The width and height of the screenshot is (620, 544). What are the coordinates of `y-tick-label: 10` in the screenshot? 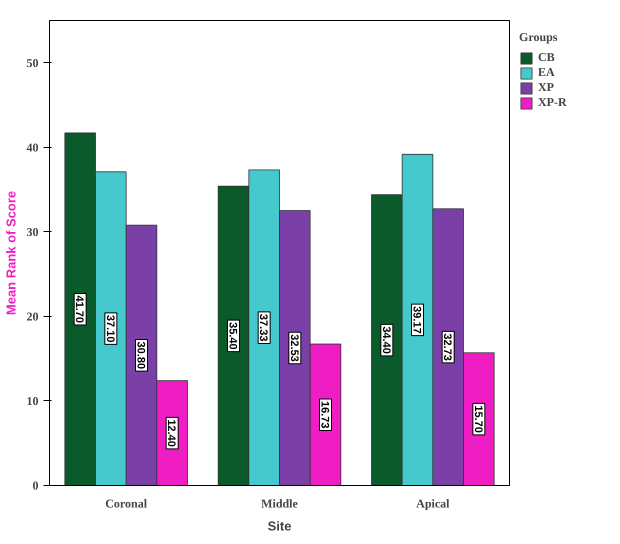 It's located at (32, 401).